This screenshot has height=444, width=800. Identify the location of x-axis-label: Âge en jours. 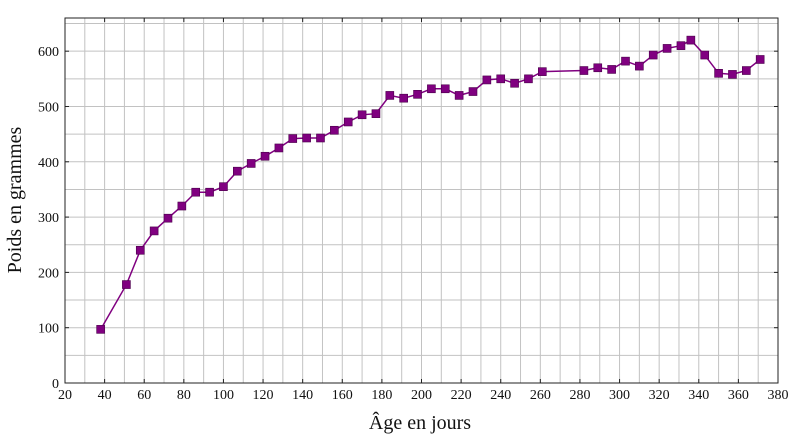
(420, 422).